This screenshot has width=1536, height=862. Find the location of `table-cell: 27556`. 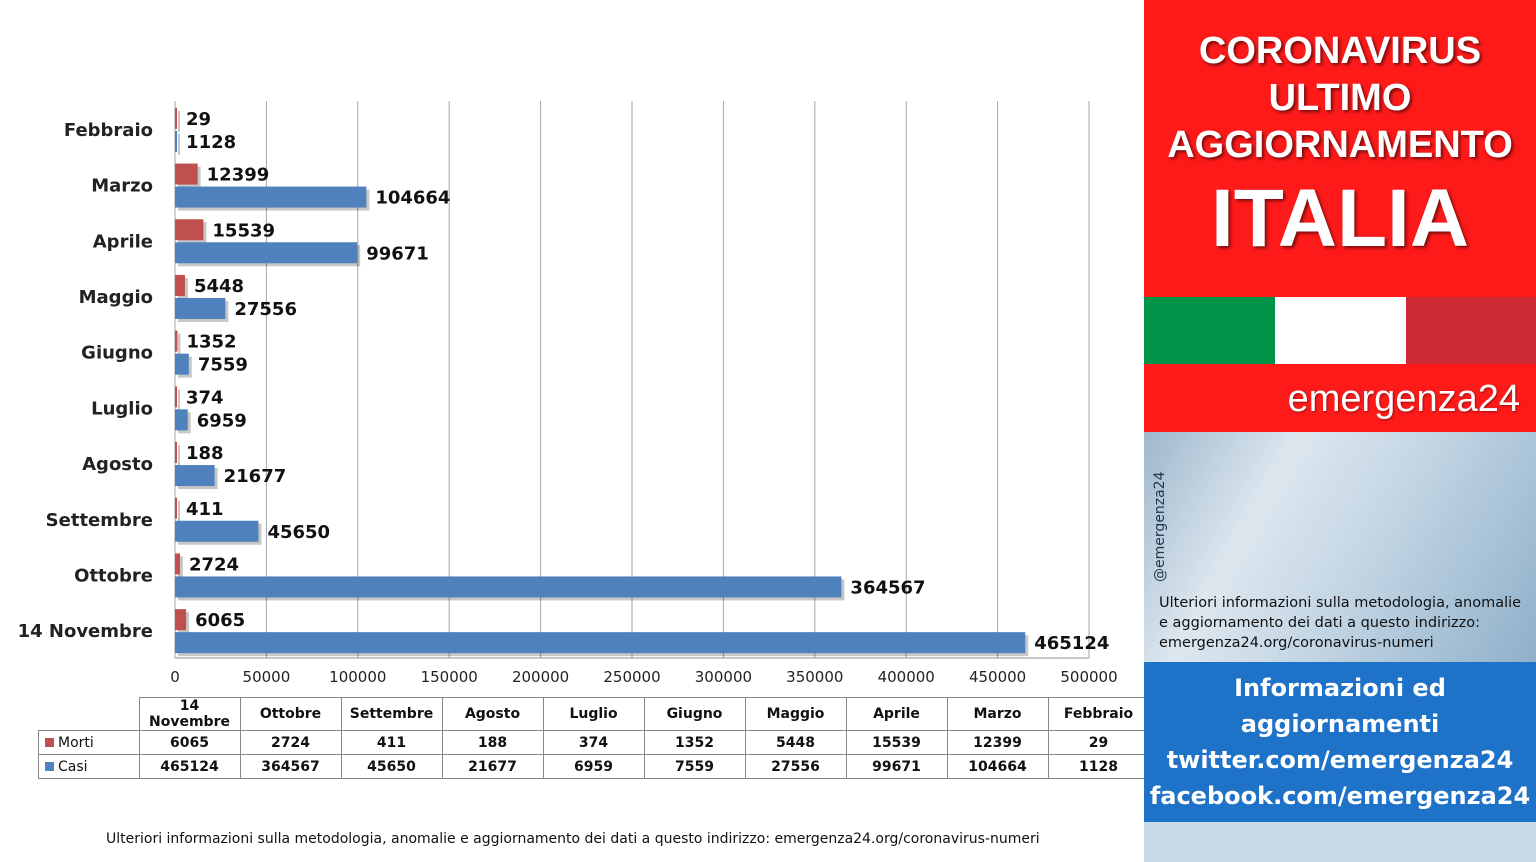

table-cell: 27556 is located at coordinates (795, 766).